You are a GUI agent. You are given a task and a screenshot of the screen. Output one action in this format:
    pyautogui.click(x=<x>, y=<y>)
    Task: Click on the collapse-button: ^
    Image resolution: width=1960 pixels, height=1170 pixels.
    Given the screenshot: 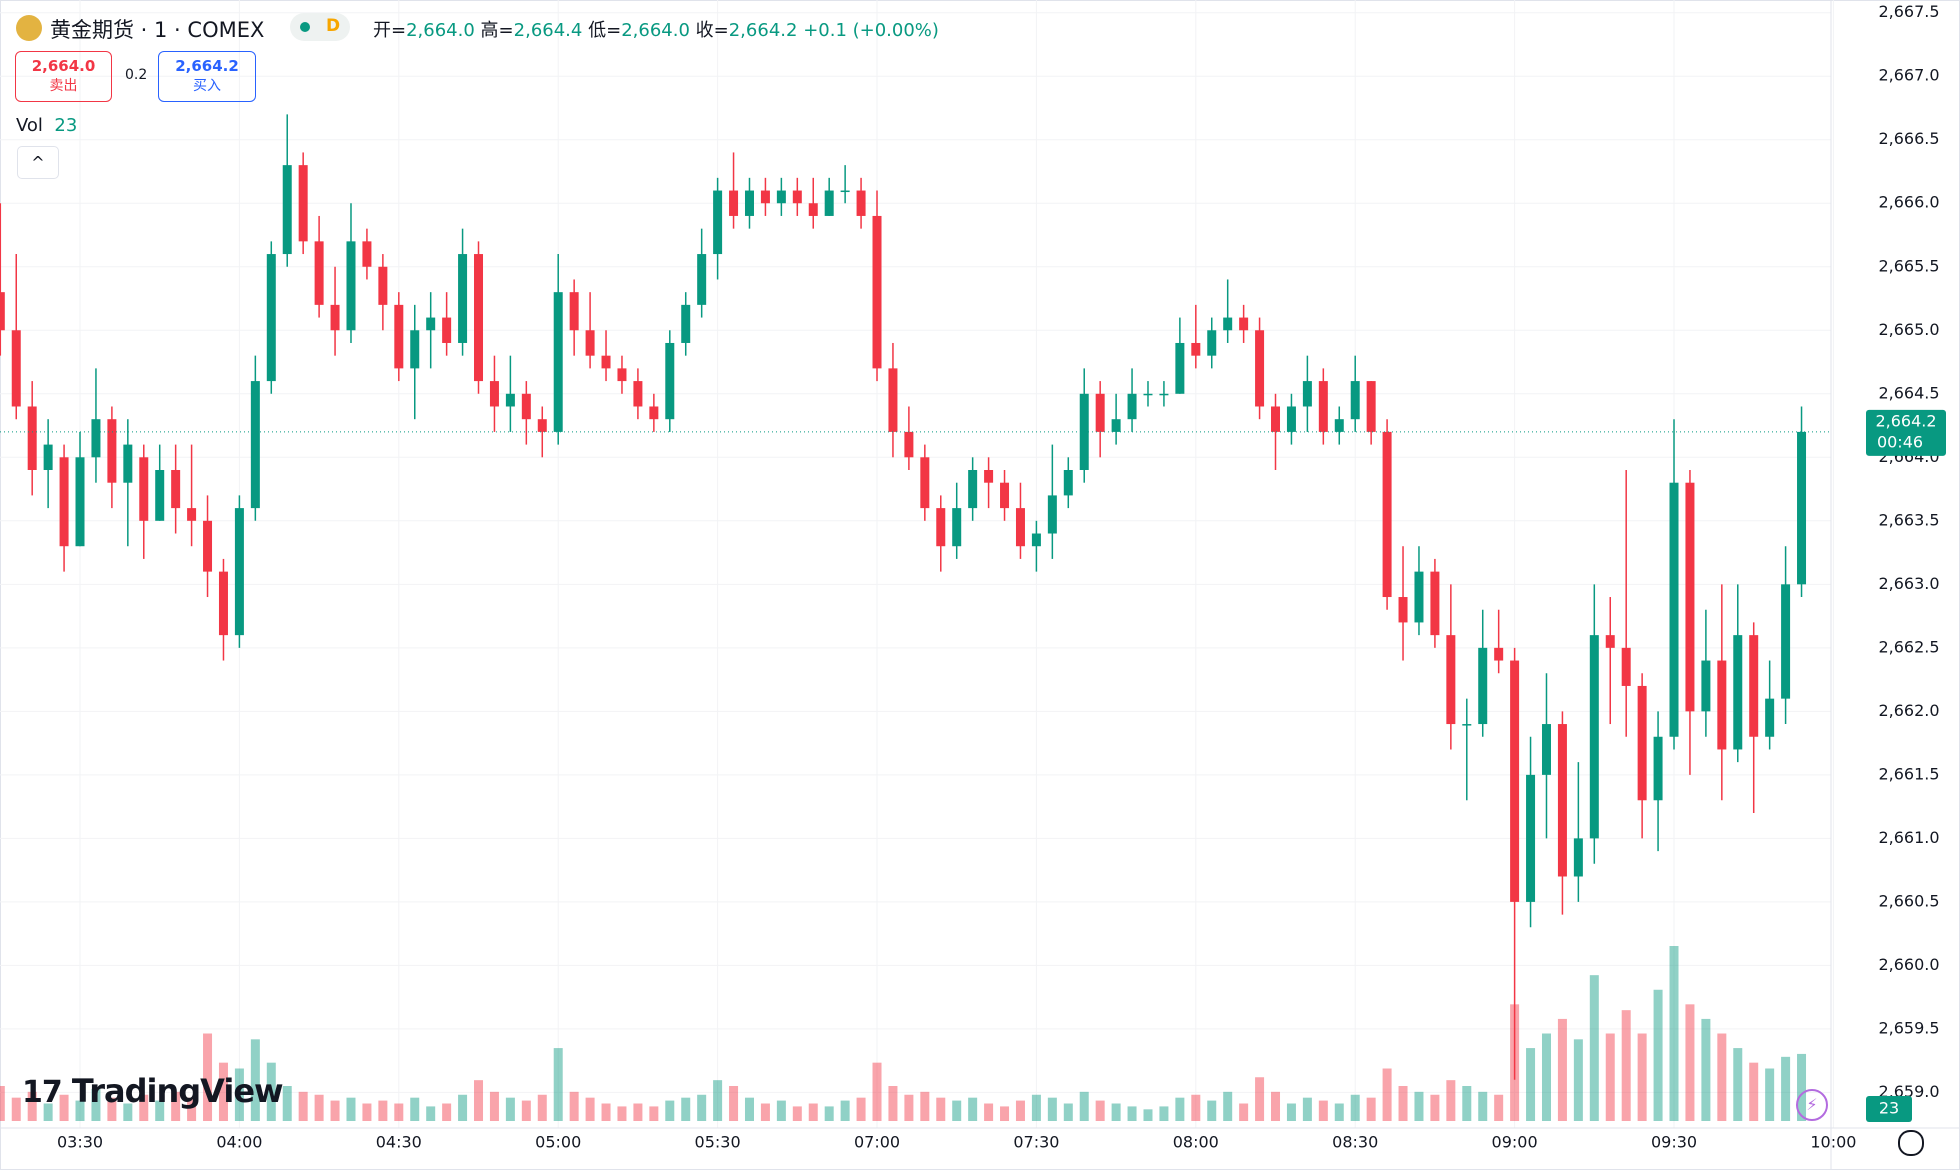 What is the action you would take?
    pyautogui.click(x=38, y=162)
    